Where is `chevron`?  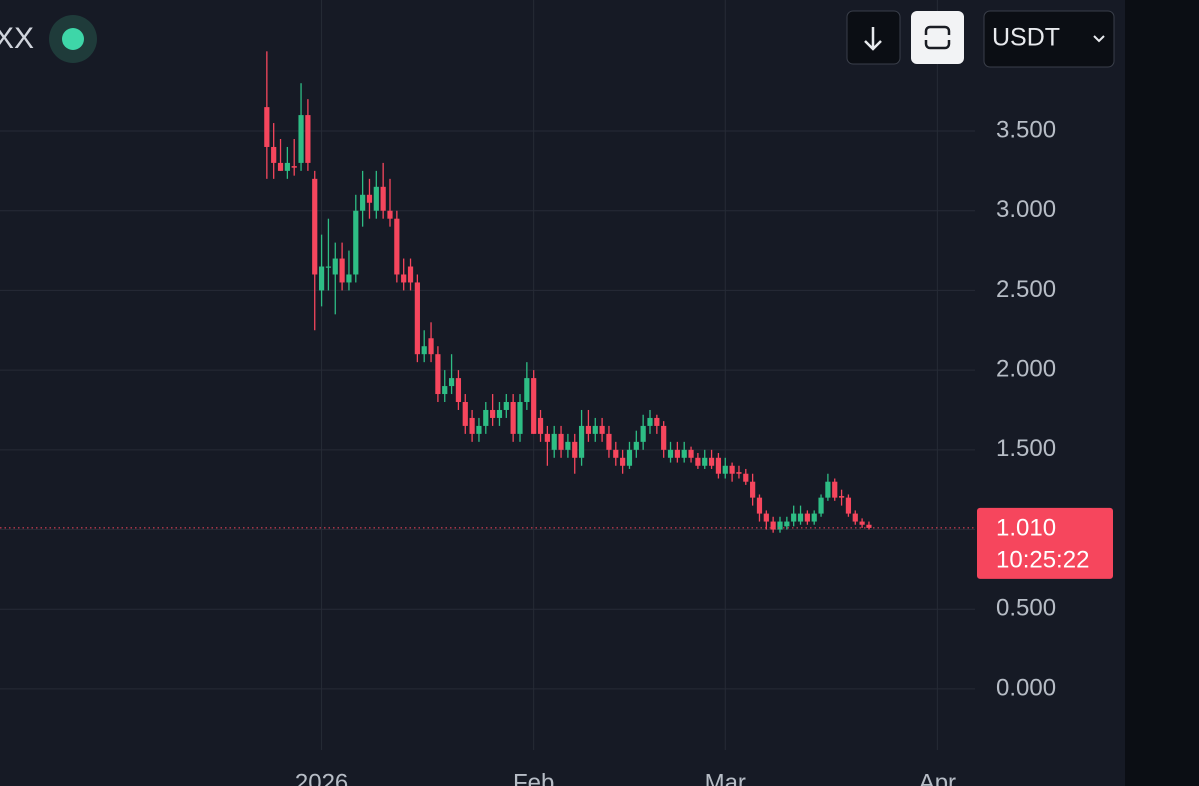 chevron is located at coordinates (1099, 39).